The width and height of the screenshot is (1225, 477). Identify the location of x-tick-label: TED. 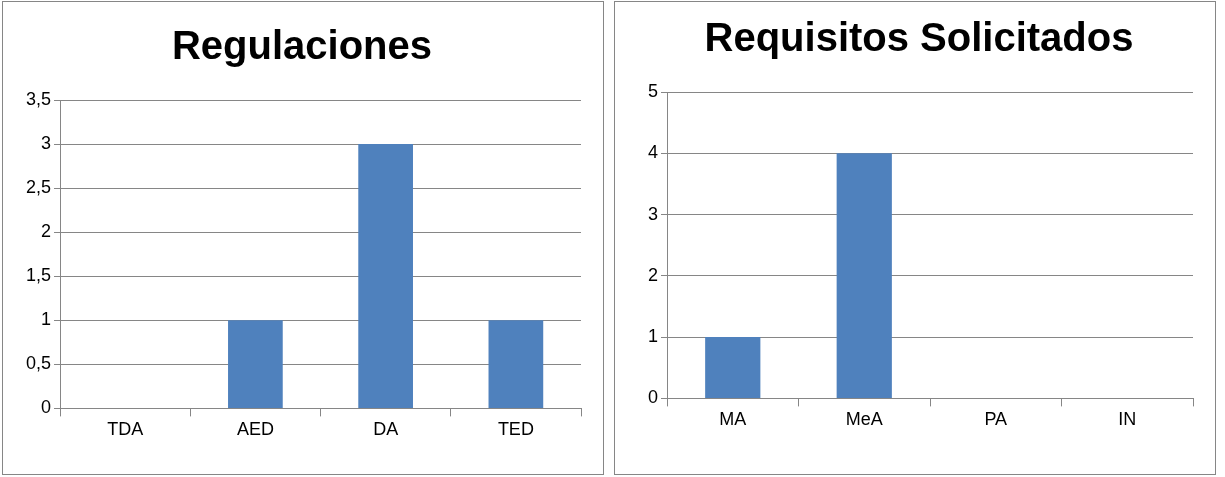
(515, 429).